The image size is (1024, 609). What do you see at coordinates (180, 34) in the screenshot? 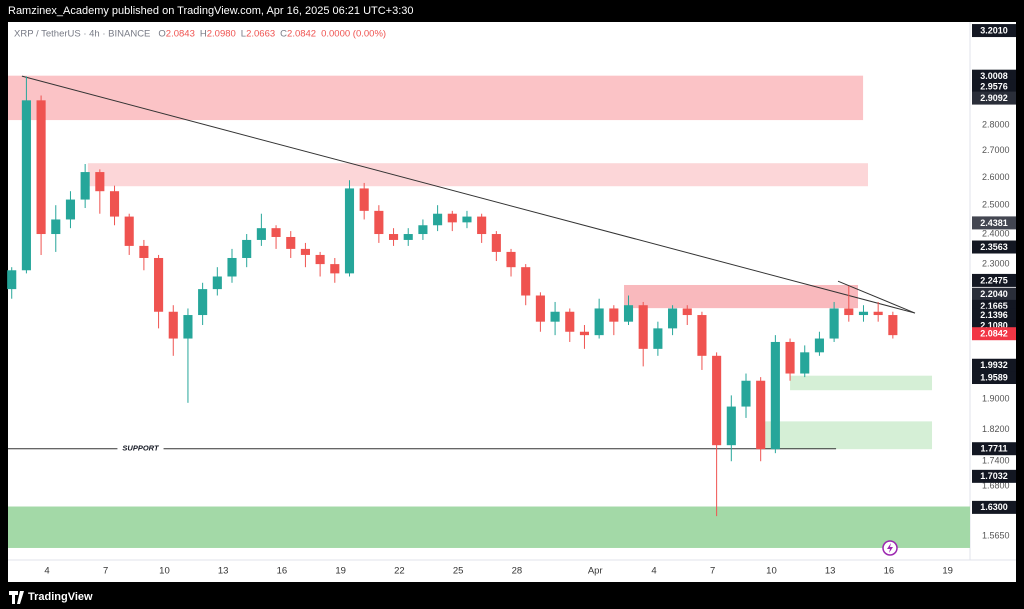
I see `ohlc-value: 2.0843` at bounding box center [180, 34].